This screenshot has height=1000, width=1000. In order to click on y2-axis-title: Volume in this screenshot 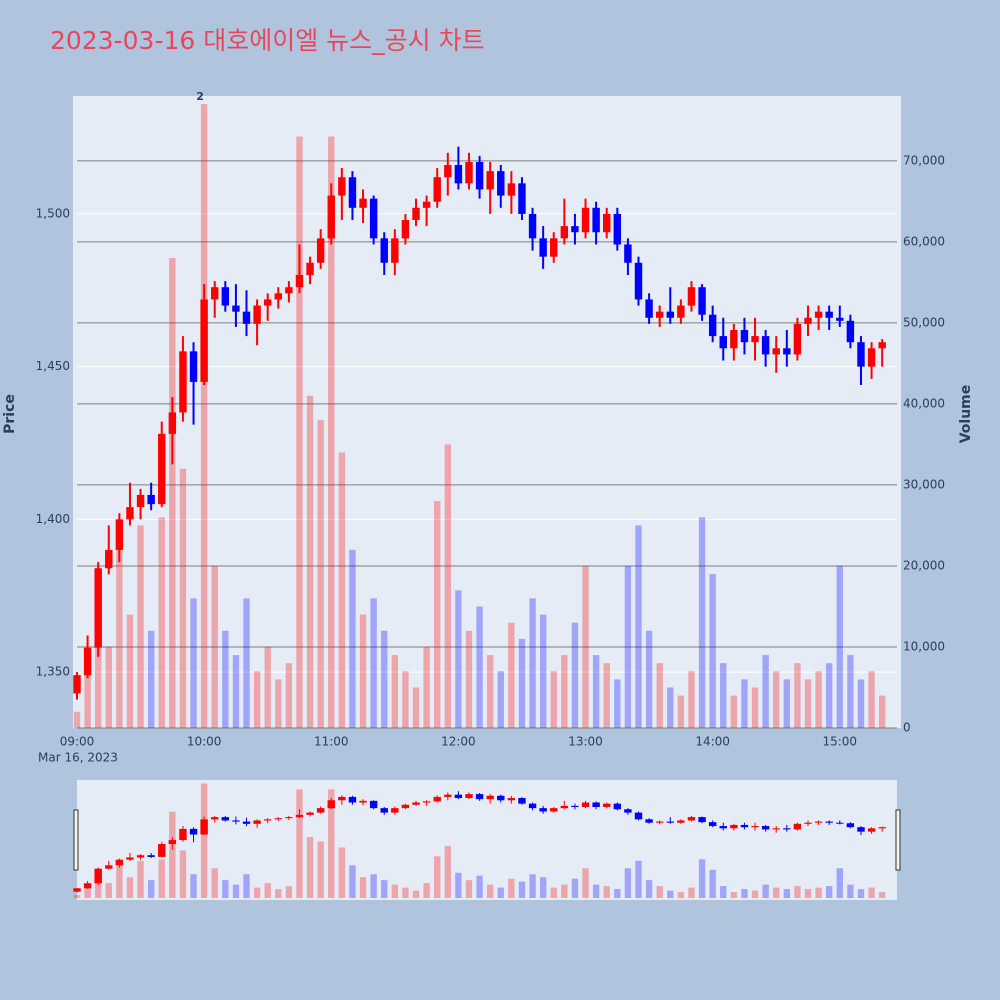, I will do `click(966, 414)`.